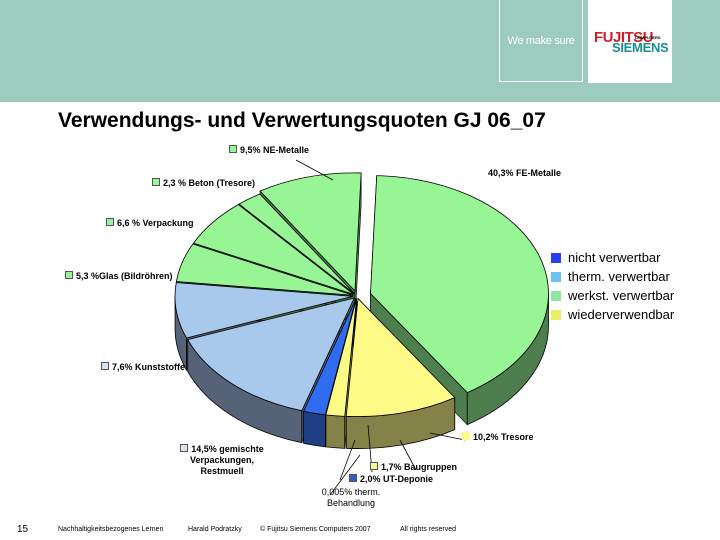  I want to click on label-beton: 2,3 % Beton (Tresore), so click(203, 183).